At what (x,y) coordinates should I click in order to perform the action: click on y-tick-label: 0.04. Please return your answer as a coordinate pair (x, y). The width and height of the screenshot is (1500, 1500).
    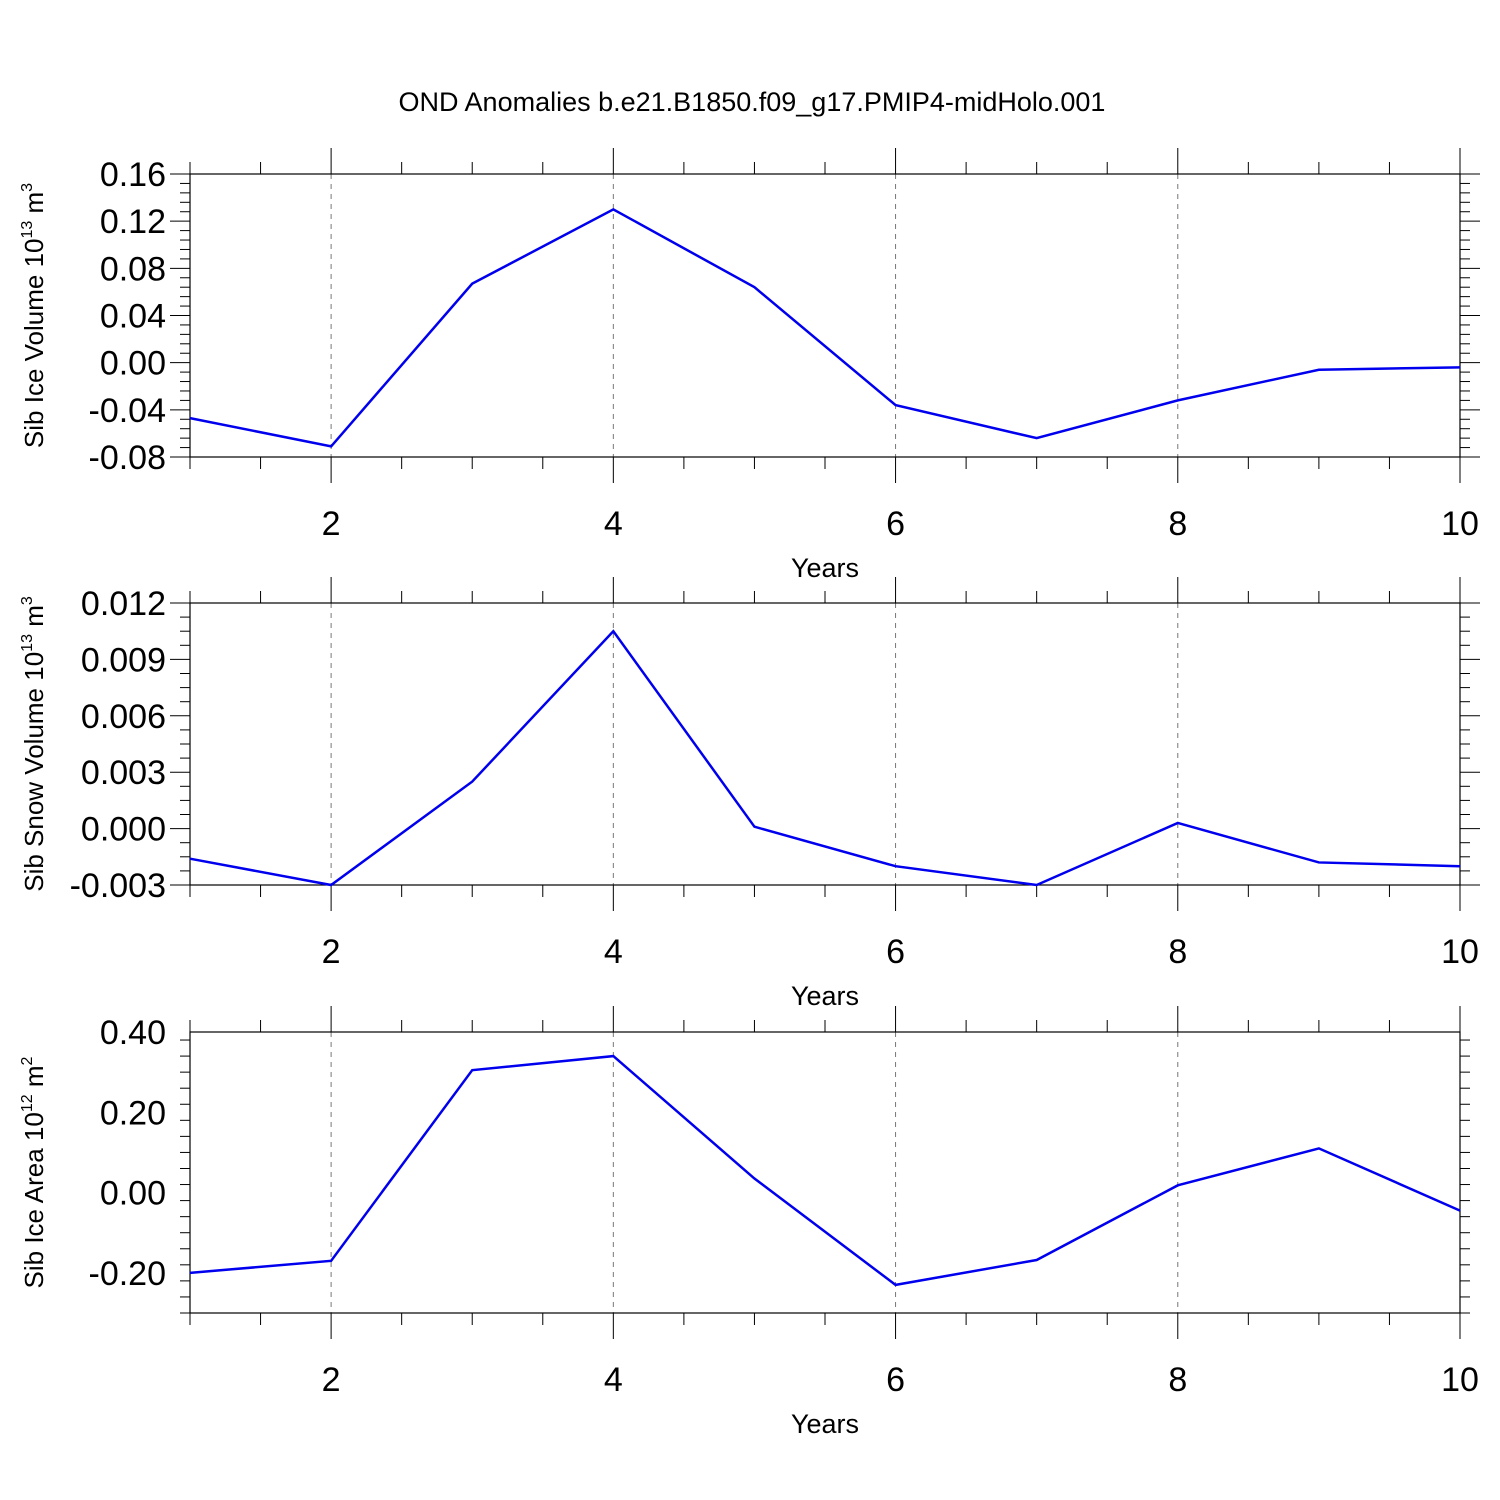
    Looking at the image, I should click on (133, 317).